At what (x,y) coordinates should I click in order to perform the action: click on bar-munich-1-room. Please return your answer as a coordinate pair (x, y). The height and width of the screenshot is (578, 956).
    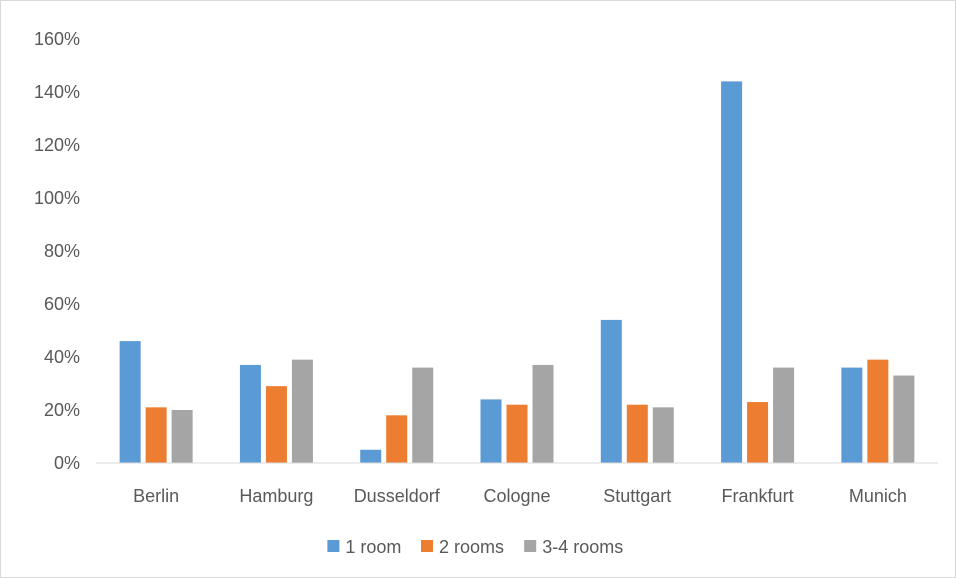
    Looking at the image, I should click on (852, 415).